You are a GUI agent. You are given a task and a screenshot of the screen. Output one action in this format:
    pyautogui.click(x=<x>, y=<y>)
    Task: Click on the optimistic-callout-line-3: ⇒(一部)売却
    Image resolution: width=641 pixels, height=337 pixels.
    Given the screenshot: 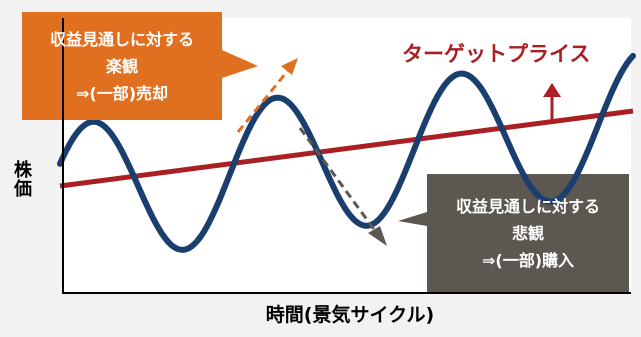 What is the action you would take?
    pyautogui.click(x=122, y=93)
    